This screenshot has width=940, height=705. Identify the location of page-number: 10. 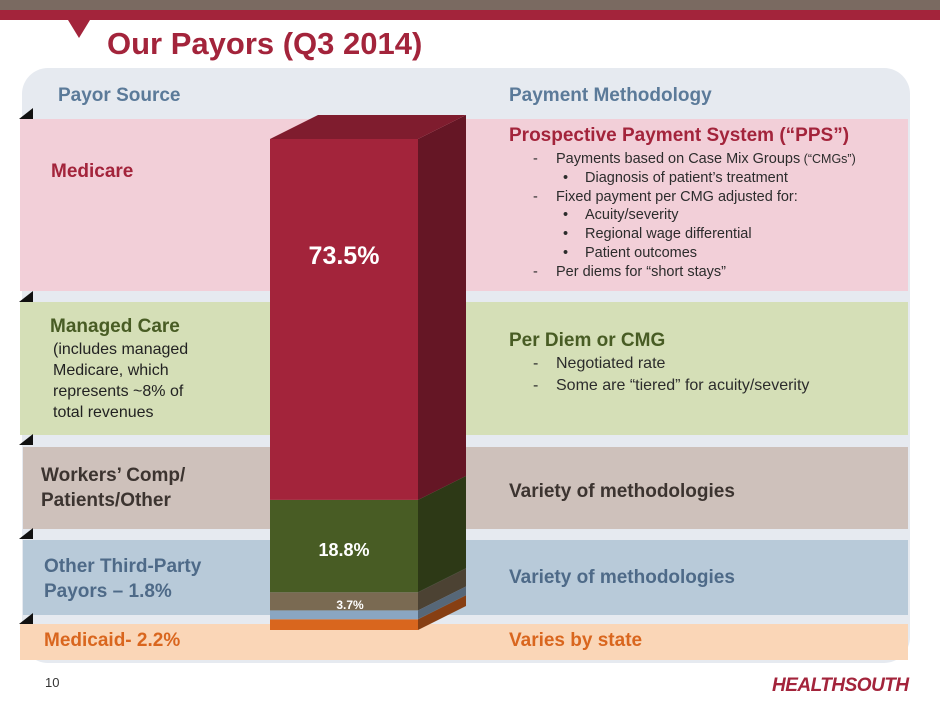
(52, 682).